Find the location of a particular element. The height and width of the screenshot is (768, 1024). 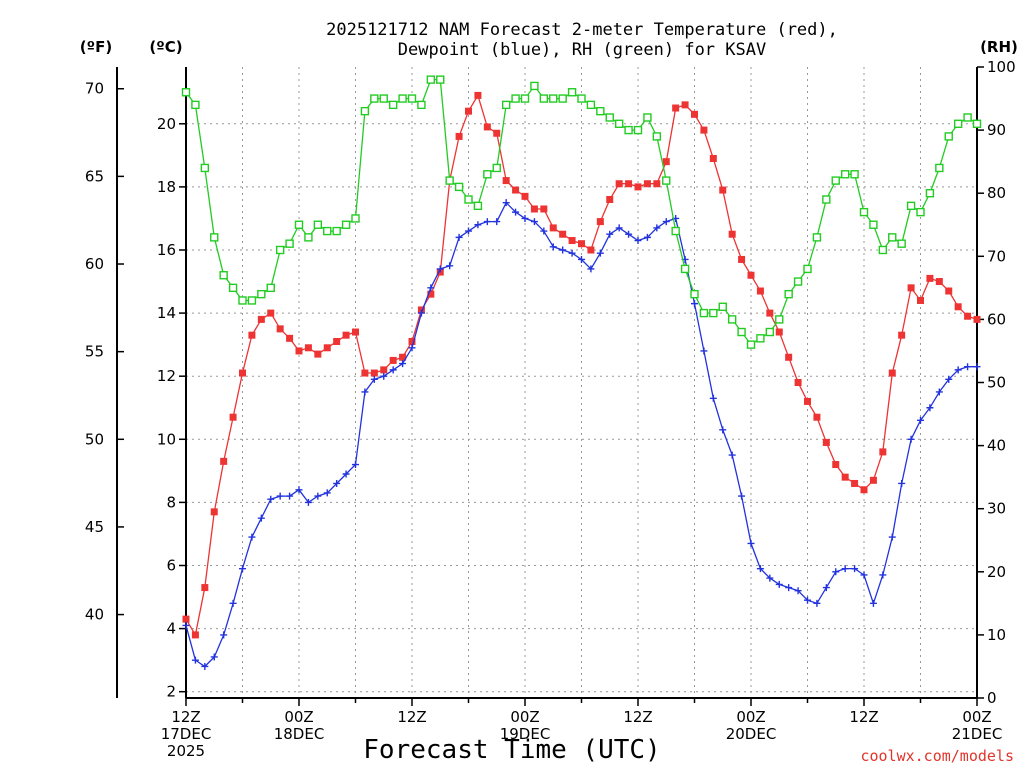

fahrenheit-tick-label: 40 is located at coordinates (94, 615).